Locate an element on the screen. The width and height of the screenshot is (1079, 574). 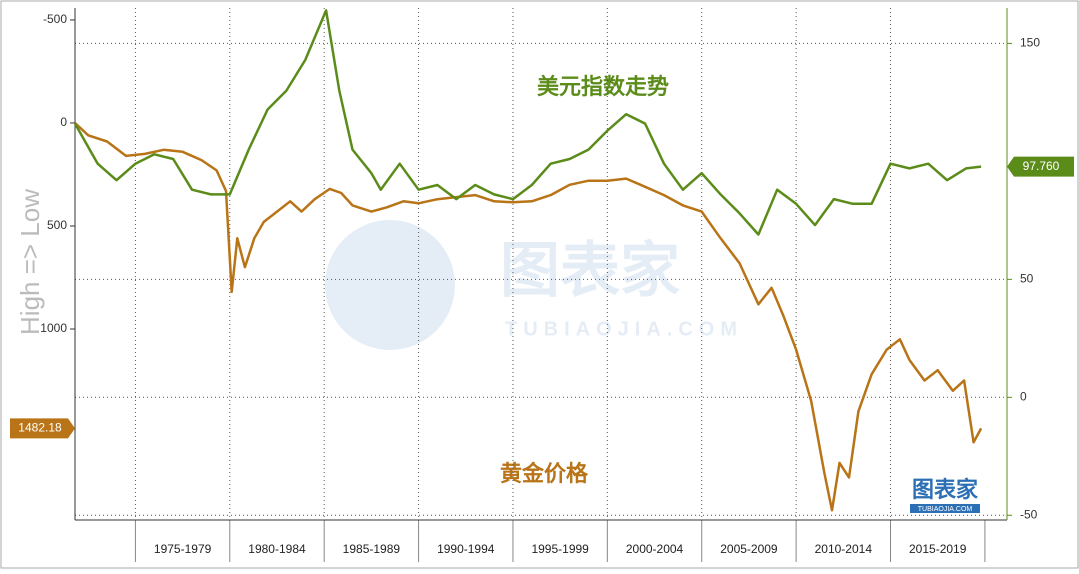
logo-bar is located at coordinates (945, 508).